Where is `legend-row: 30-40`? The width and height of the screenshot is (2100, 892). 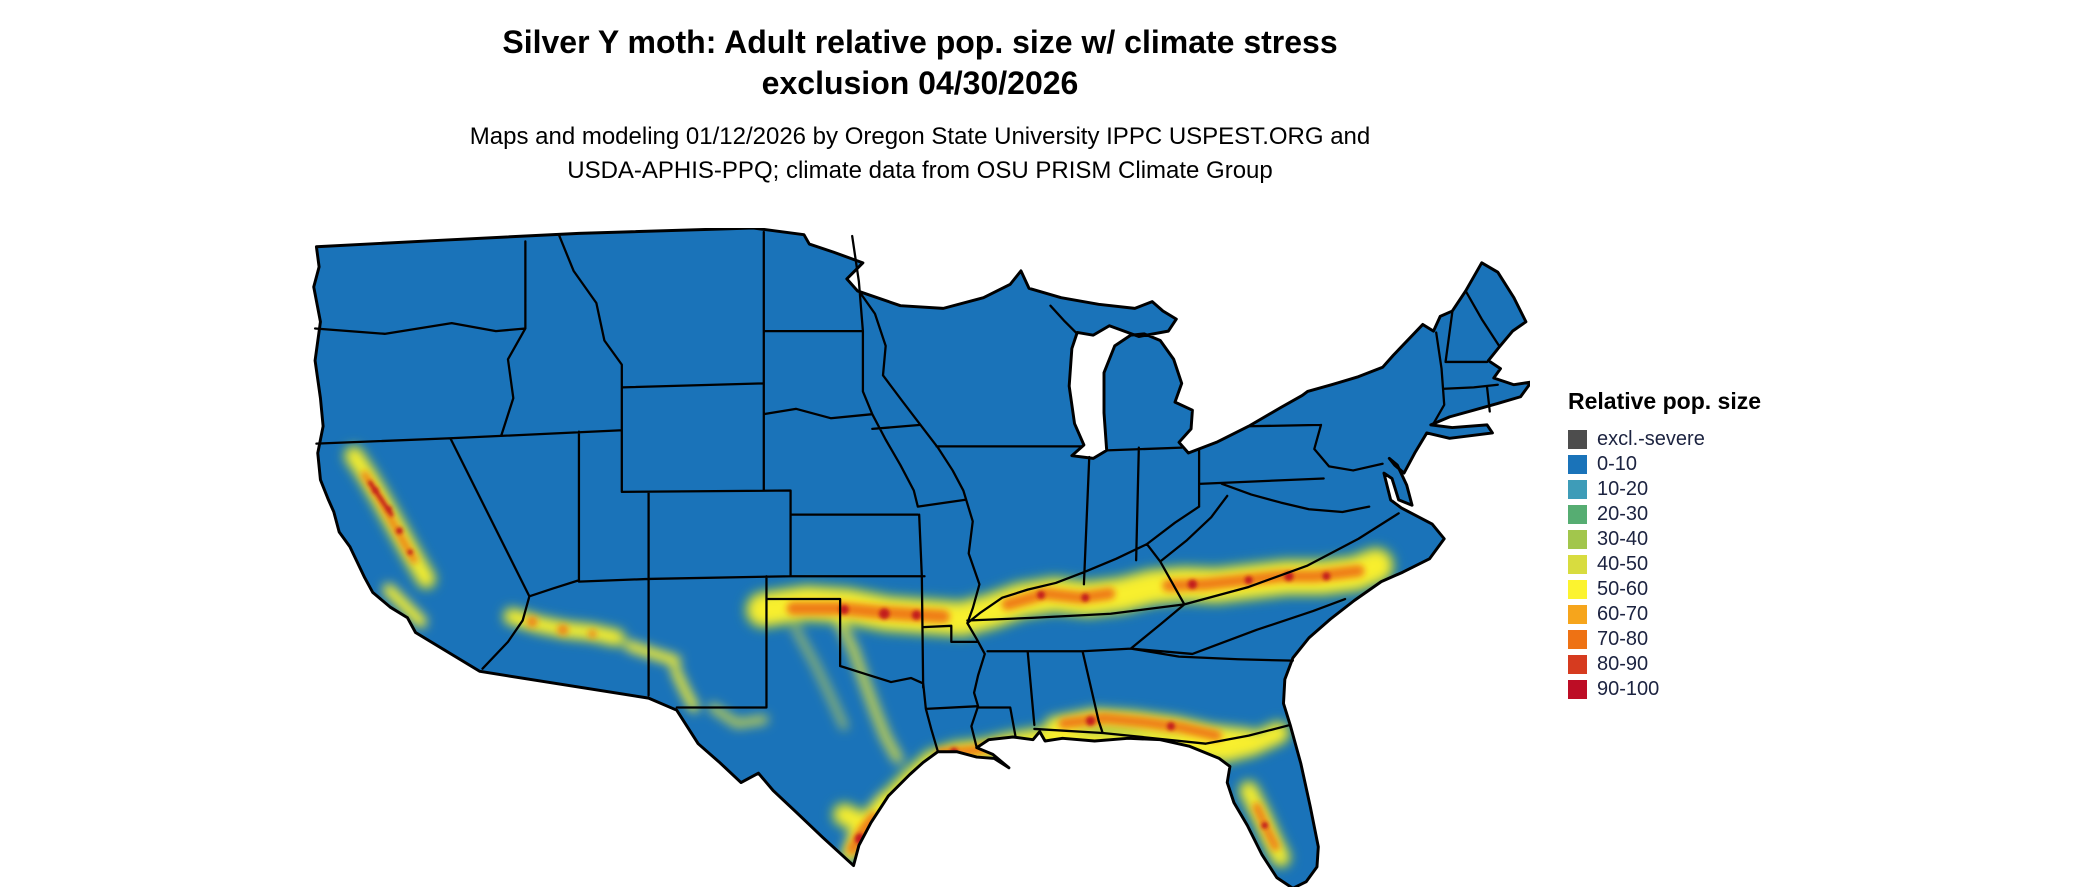
legend-row: 30-40 is located at coordinates (1664, 539).